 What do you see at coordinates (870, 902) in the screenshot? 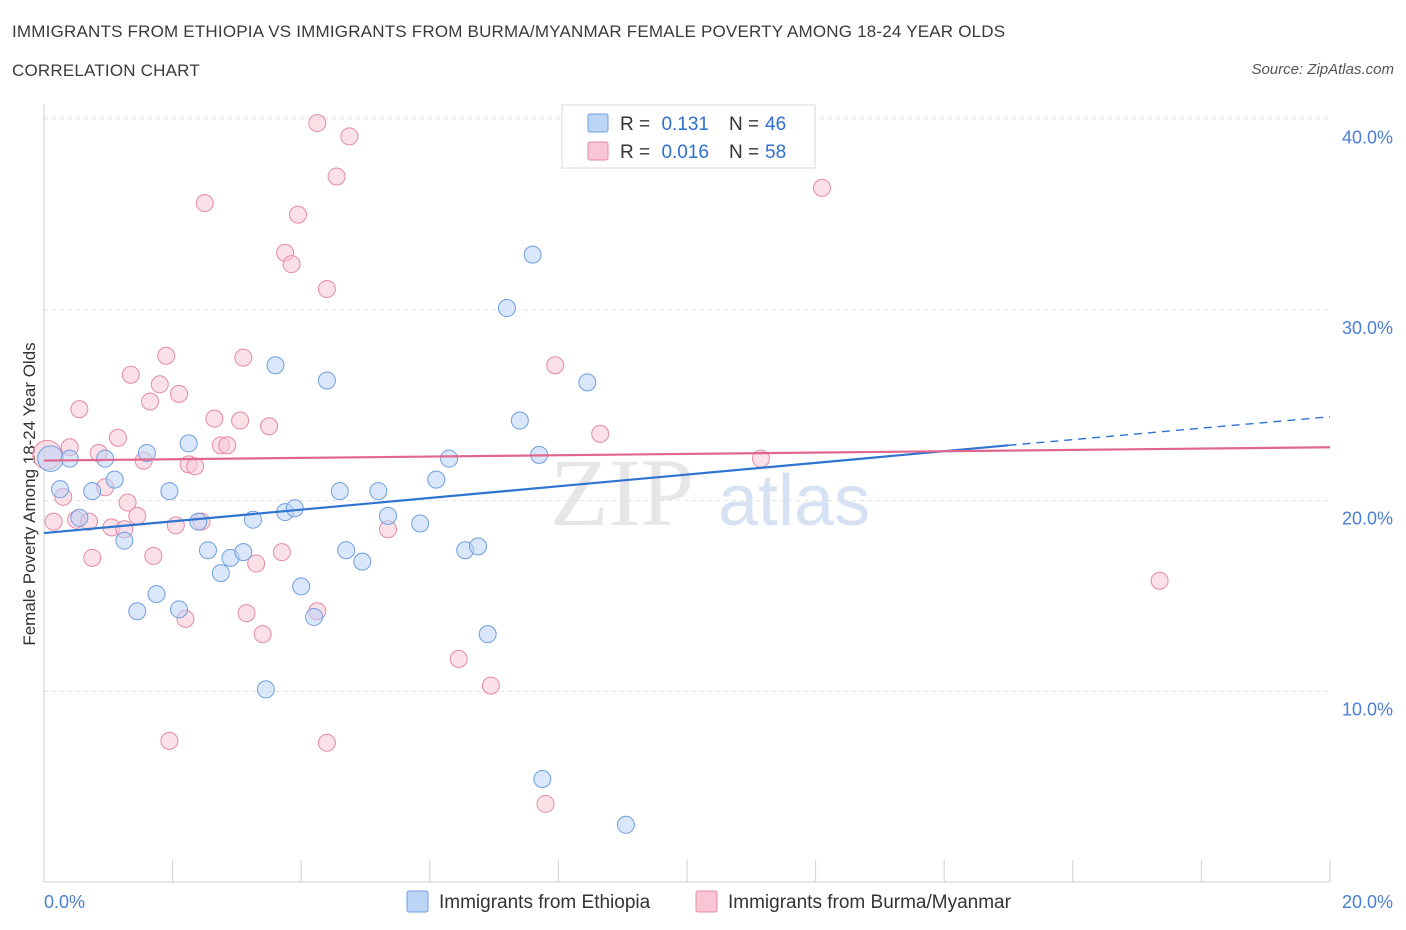
I see `legend-label-burma: Immigrants from Burma/Myanmar` at bounding box center [870, 902].